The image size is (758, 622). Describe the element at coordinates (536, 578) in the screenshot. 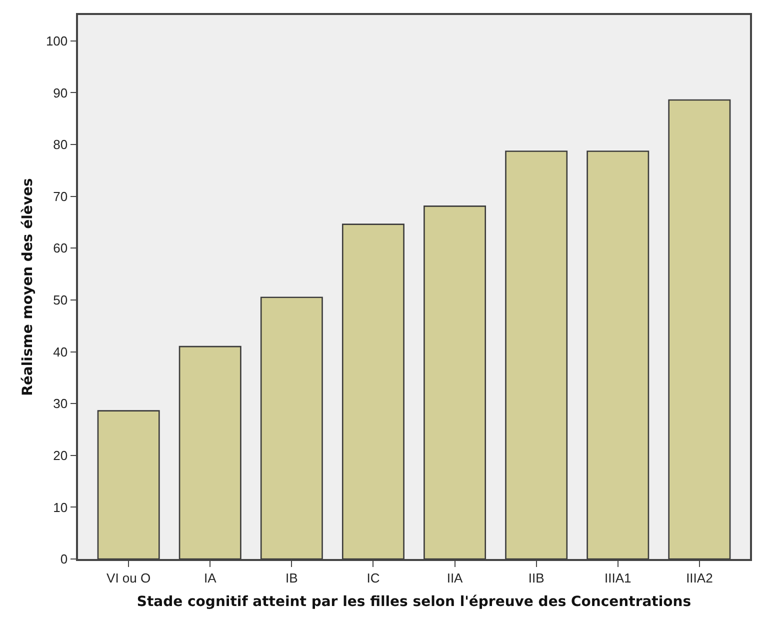

I see `x-tick-label: IIB` at that location.